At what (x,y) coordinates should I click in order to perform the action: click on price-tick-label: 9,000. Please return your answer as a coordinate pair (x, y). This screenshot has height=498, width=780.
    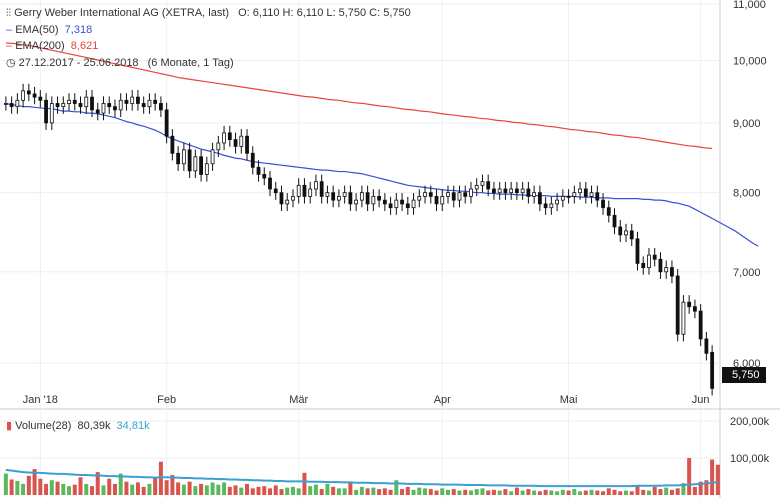
    Looking at the image, I should click on (747, 124).